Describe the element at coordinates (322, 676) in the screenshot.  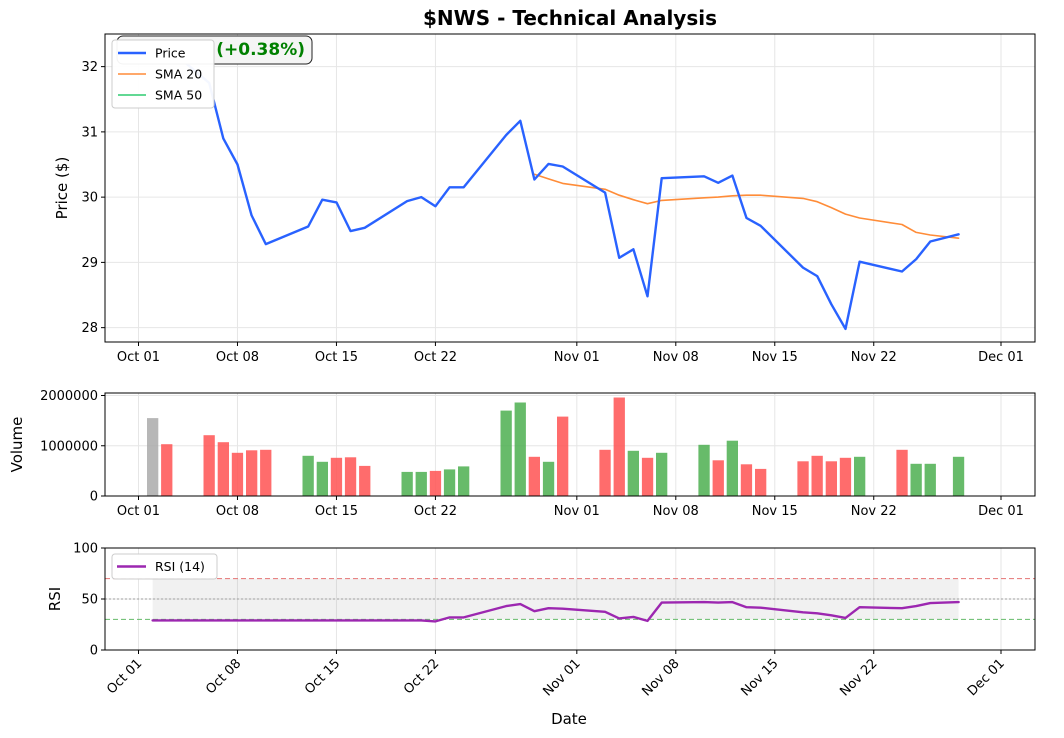
I see `rsi-xtick-label: Oct 15` at that location.